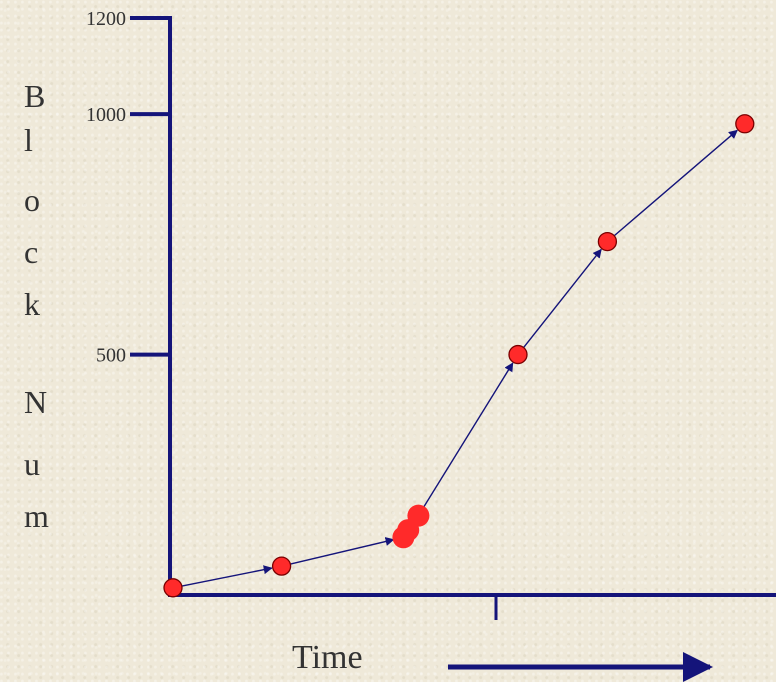 The width and height of the screenshot is (776, 682). Describe the element at coordinates (111, 356) in the screenshot. I see `y-tick-label-500: 500` at that location.